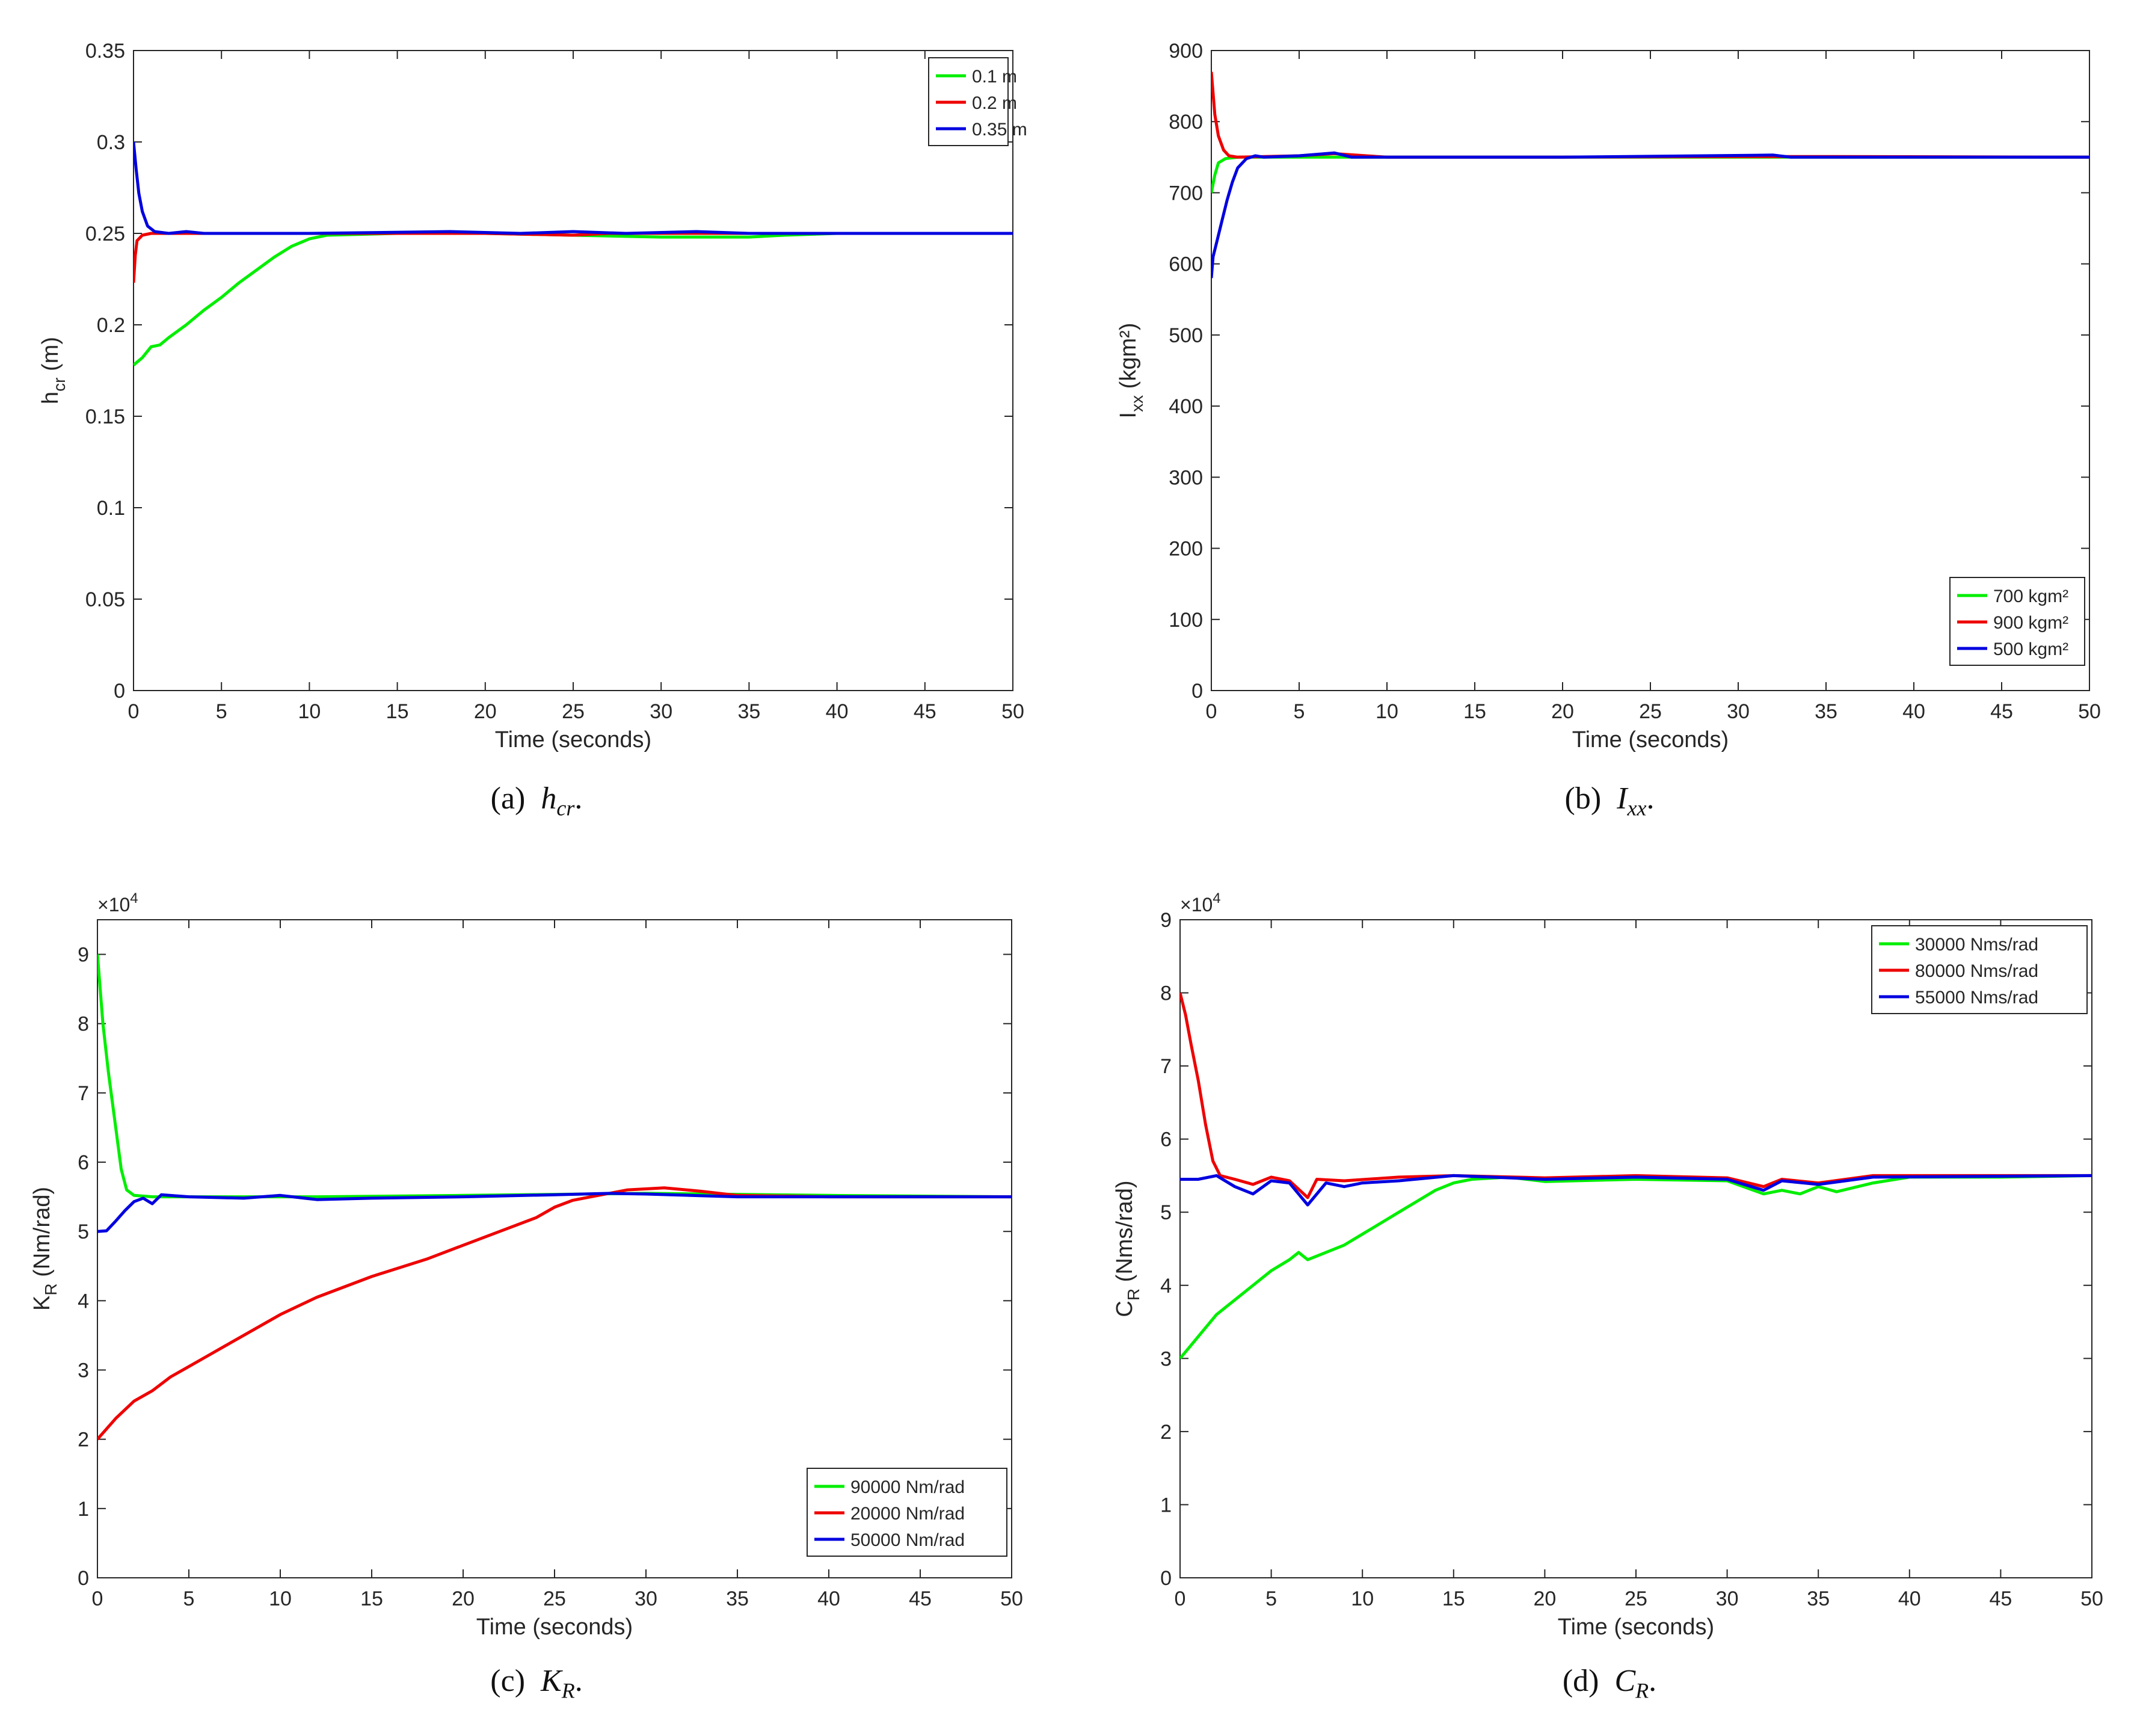  What do you see at coordinates (1609, 800) in the screenshot?
I see `caption-b: (b) Ixx.` at bounding box center [1609, 800].